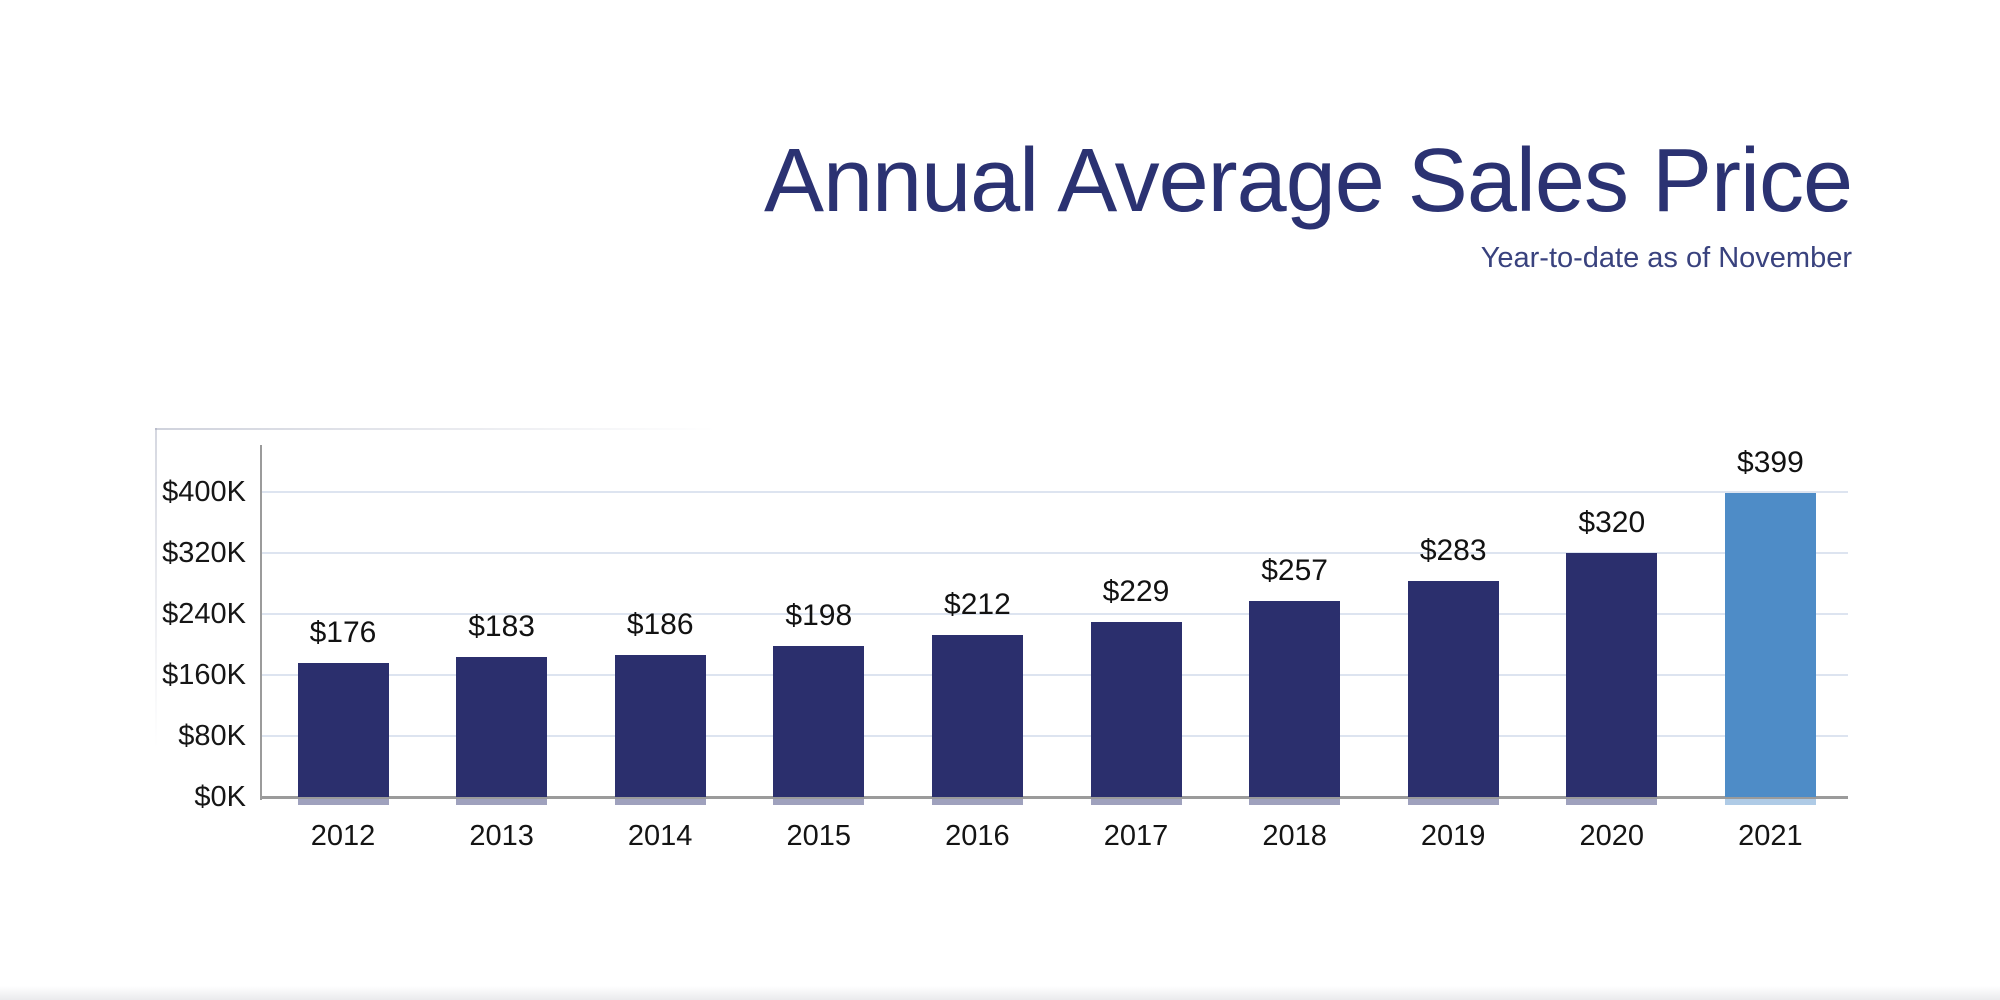  What do you see at coordinates (977, 720) in the screenshot?
I see `bar-2016` at bounding box center [977, 720].